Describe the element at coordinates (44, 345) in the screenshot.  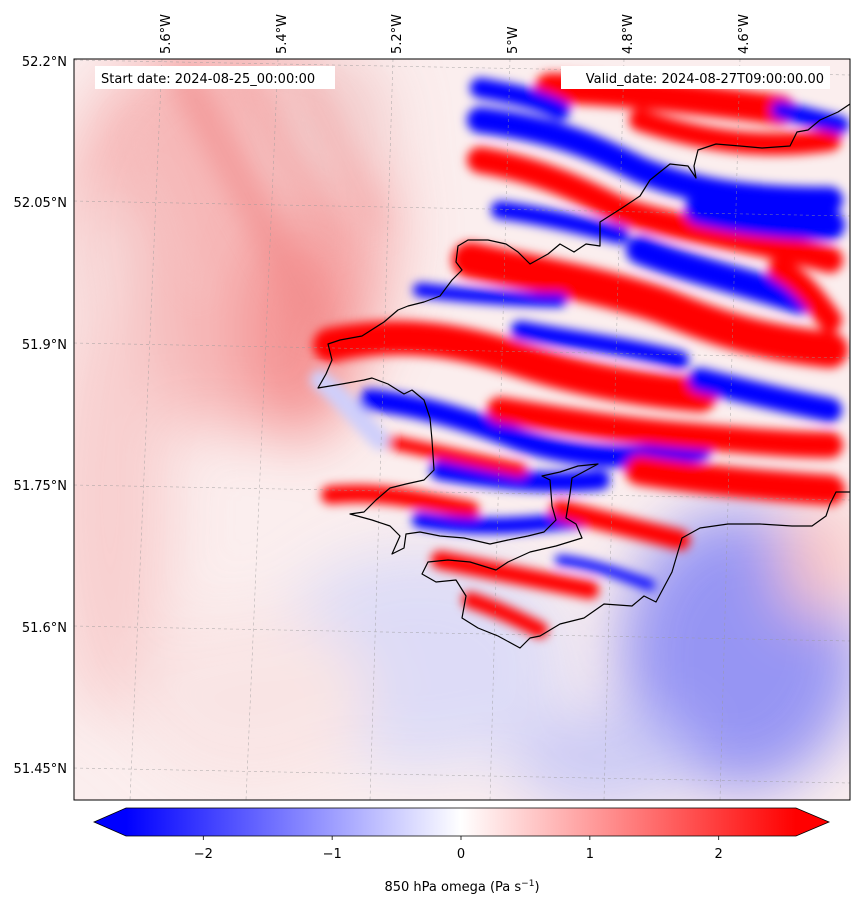
I see `lat-label: 51.9°N` at that location.